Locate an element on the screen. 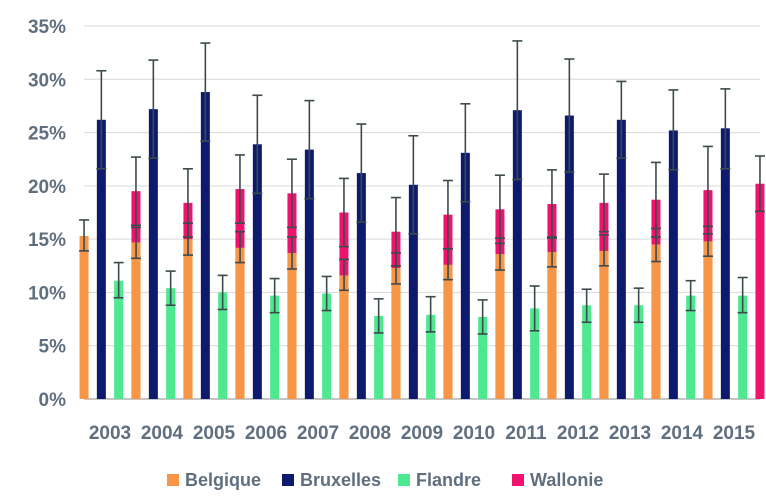 This screenshot has height=500, width=766. x-tick-label: 2008 is located at coordinates (370, 433).